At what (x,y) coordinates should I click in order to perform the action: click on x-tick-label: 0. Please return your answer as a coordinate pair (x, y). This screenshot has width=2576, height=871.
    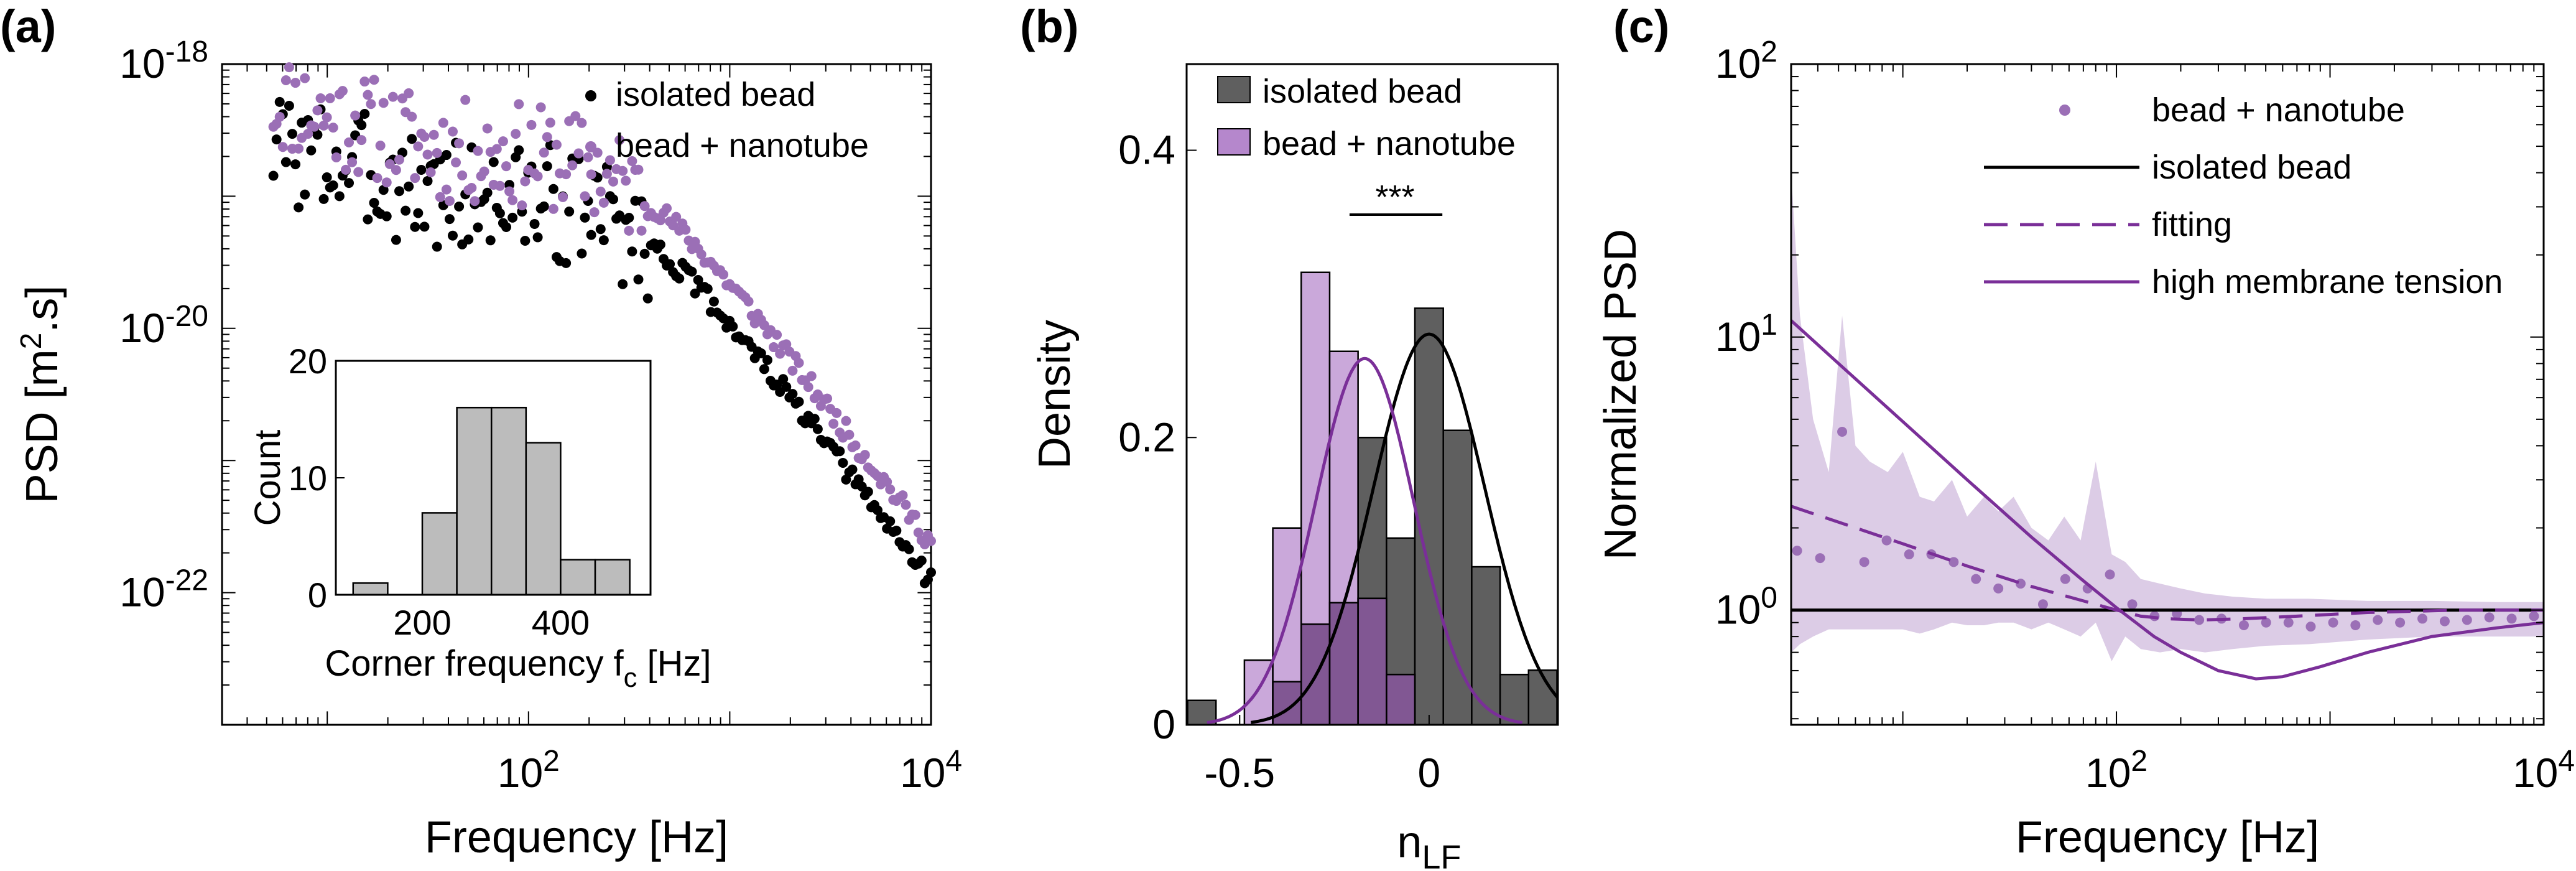
    Looking at the image, I should click on (1429, 773).